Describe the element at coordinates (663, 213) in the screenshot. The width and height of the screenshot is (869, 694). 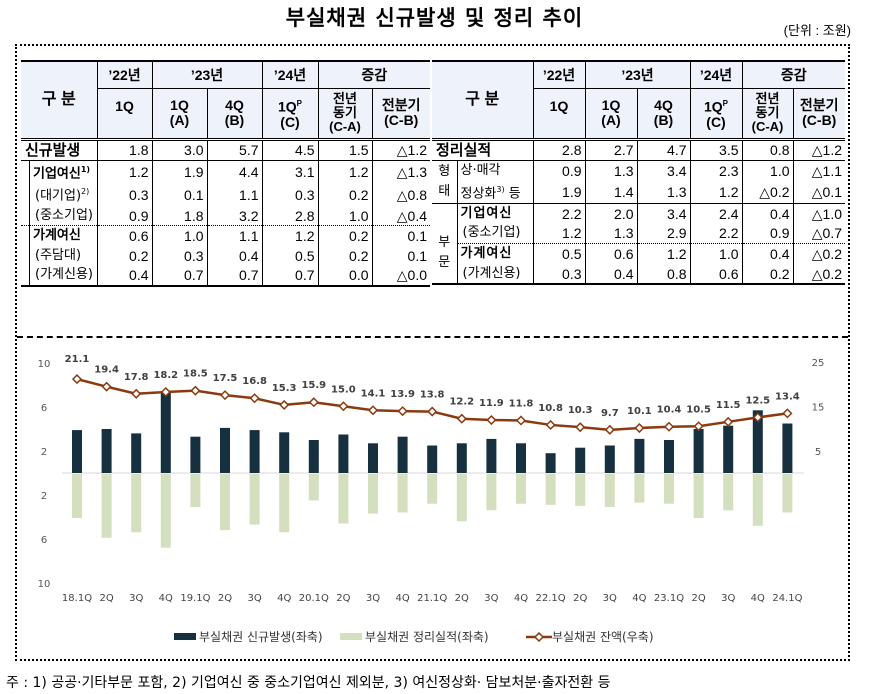
I see `cell-value: 3.4` at that location.